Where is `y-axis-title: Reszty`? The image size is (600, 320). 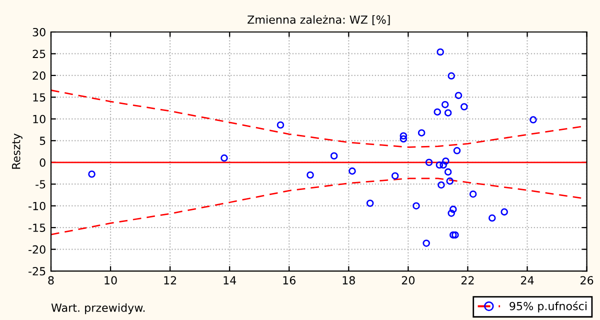
y-axis-title: Reszty is located at coordinates (17, 151).